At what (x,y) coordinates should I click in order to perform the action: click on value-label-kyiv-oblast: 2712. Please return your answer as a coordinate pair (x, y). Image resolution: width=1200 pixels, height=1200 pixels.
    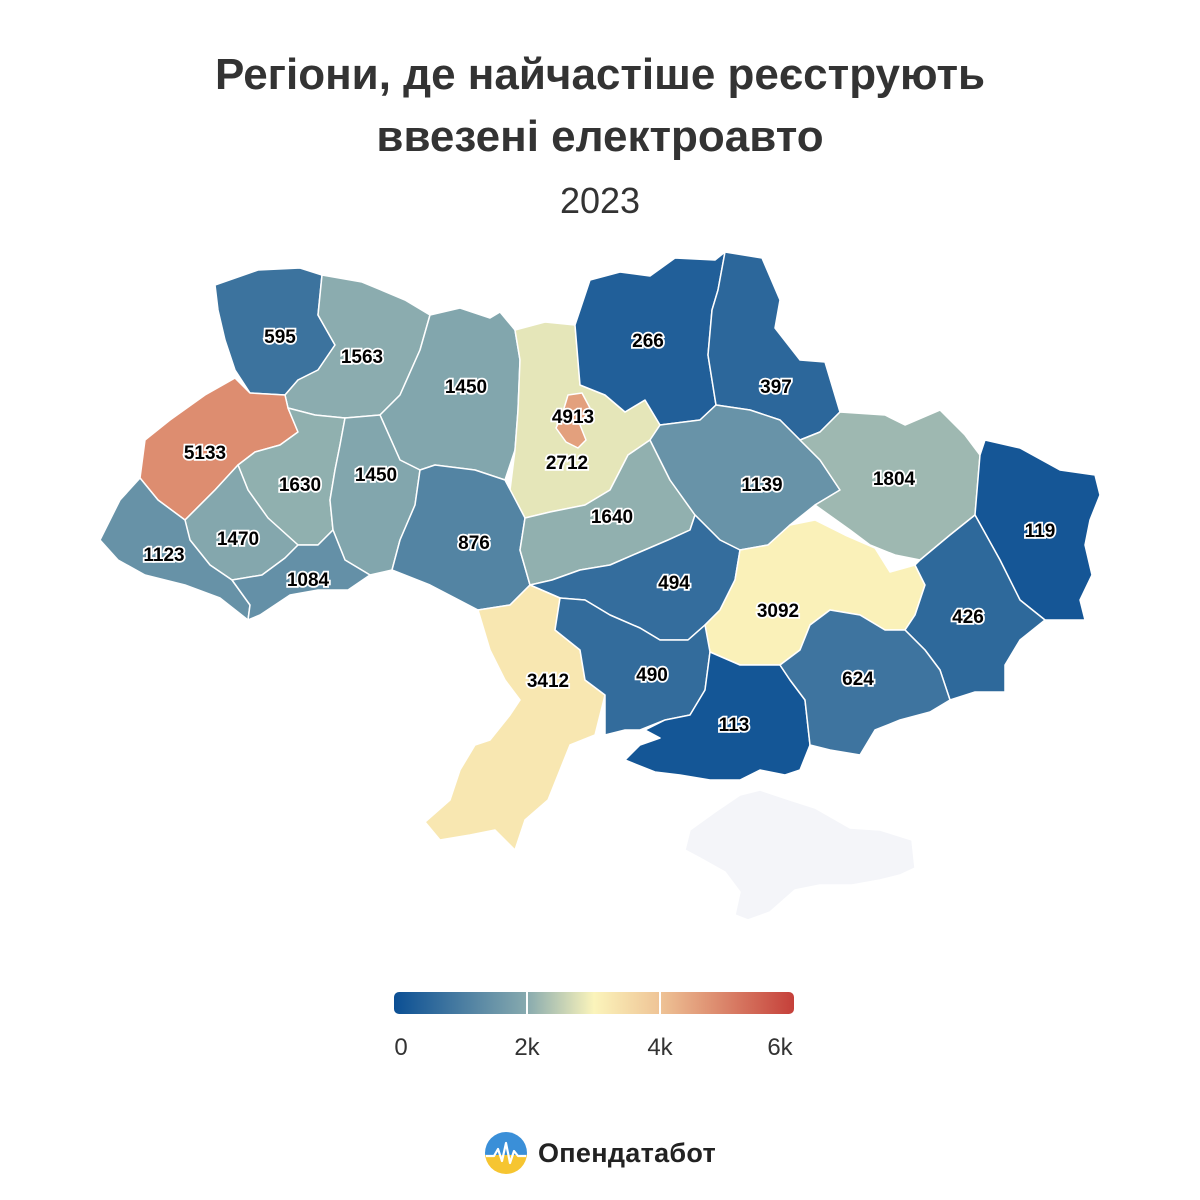
    Looking at the image, I should click on (567, 463).